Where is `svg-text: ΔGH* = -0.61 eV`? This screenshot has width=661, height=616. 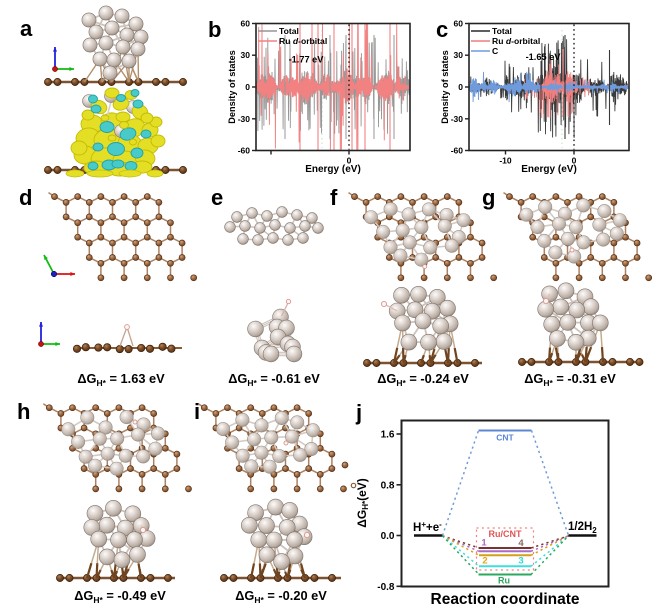
svg-text: ΔGH* = -0.61 eV is located at coordinates (274, 379).